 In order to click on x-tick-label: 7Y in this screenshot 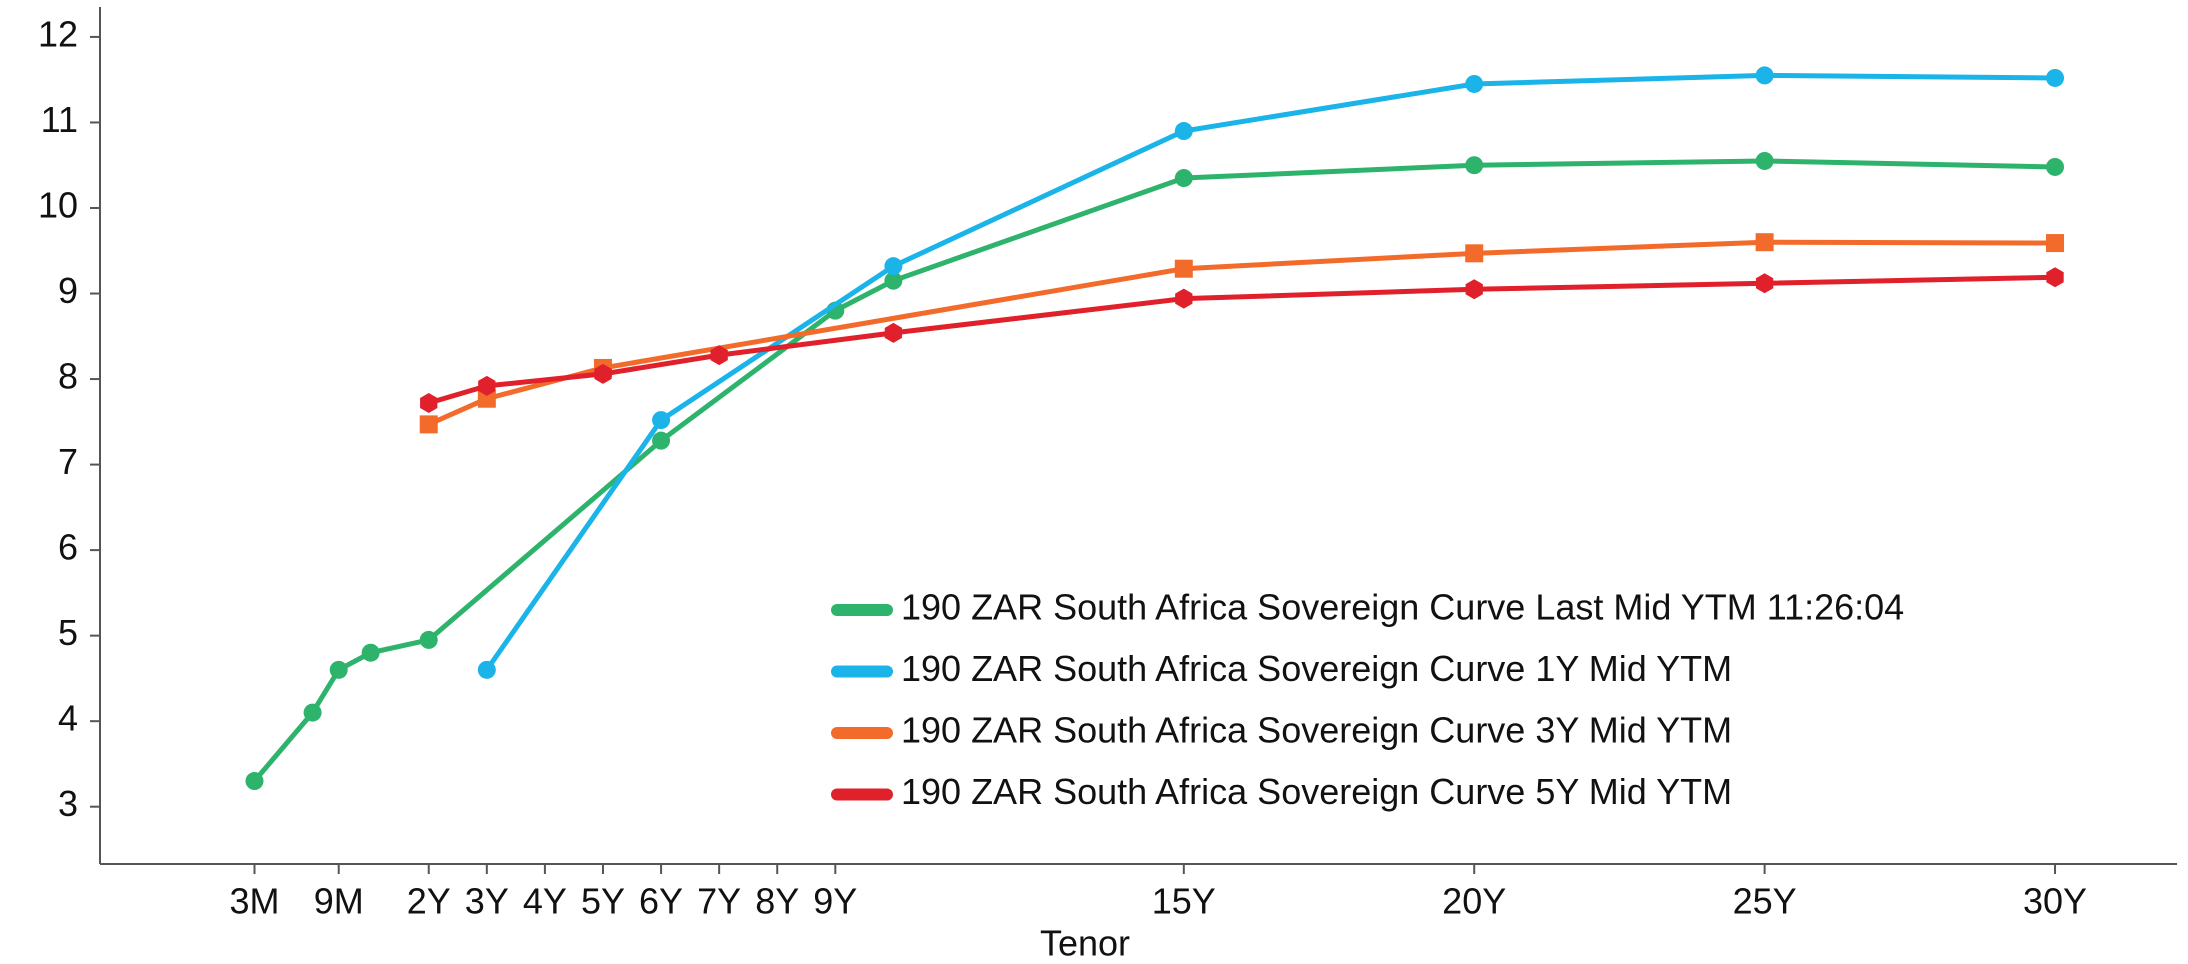, I will do `click(719, 901)`.